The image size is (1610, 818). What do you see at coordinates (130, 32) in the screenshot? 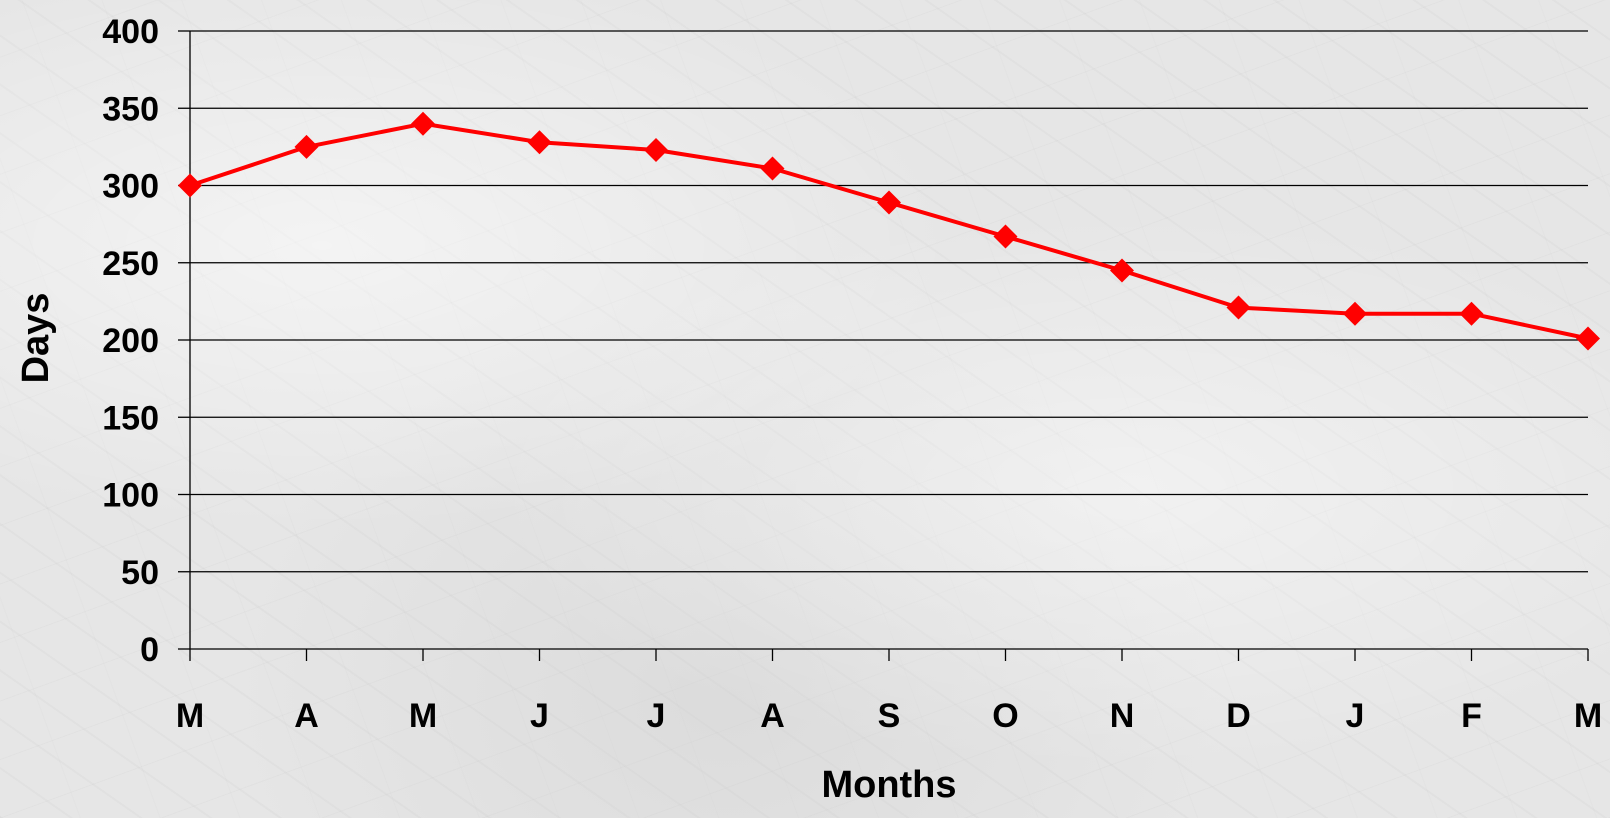
I see `y-tick-label: 400` at bounding box center [130, 32].